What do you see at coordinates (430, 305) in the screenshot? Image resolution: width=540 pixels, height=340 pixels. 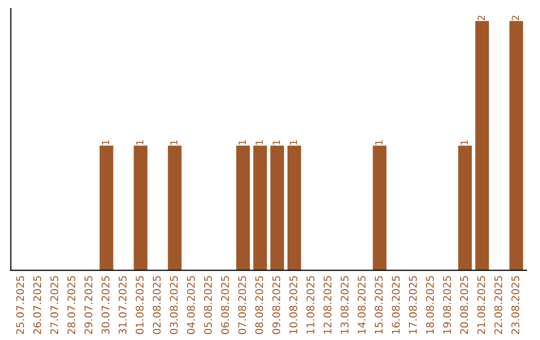 I see `x-tick-label: 18.08.2025` at bounding box center [430, 305].